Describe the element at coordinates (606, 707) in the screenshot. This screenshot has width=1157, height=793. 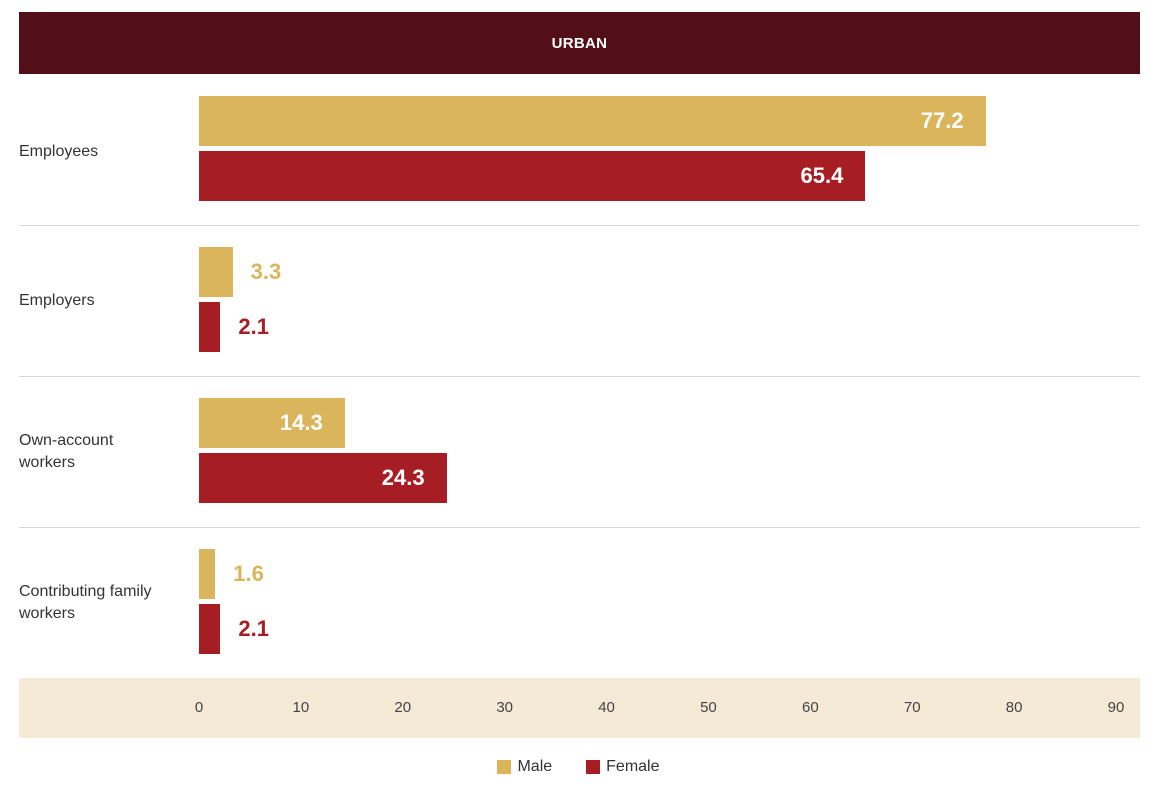
I see `x-tick-label: 40` at that location.